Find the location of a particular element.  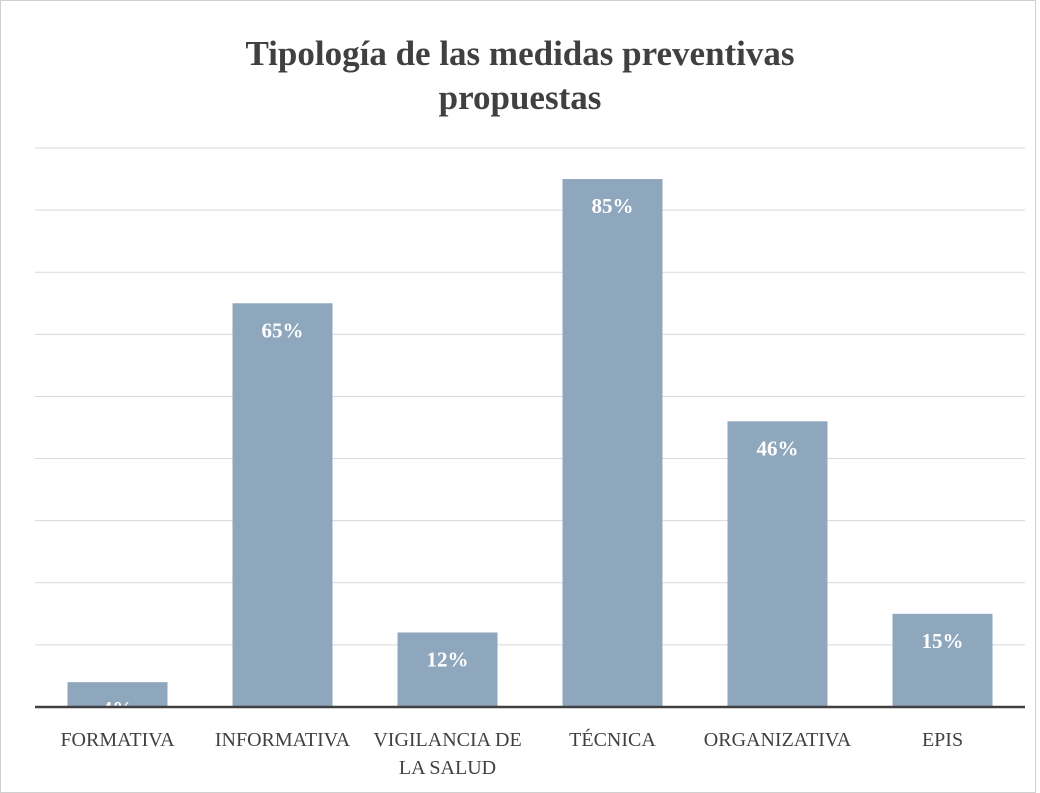

x-tick-label: VIGILANCIA DE LA SALUD is located at coordinates (447, 754).